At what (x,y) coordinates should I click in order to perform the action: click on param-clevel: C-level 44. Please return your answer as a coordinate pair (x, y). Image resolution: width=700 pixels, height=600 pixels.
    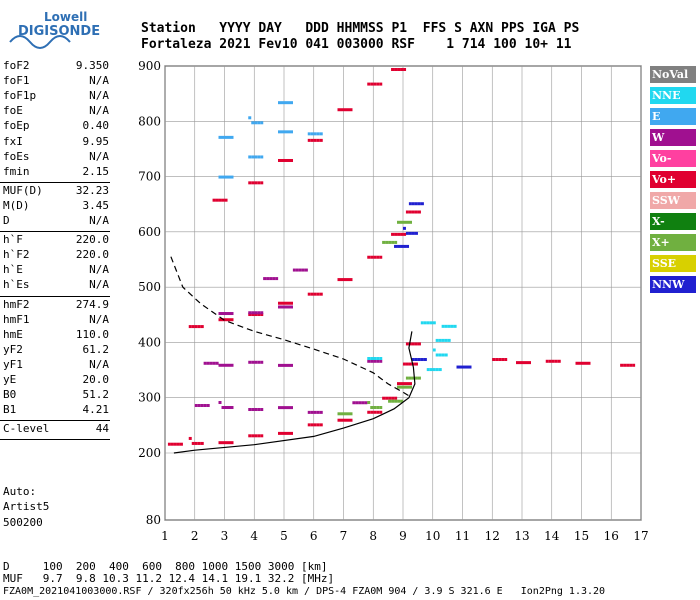
    Looking at the image, I should click on (56, 429).